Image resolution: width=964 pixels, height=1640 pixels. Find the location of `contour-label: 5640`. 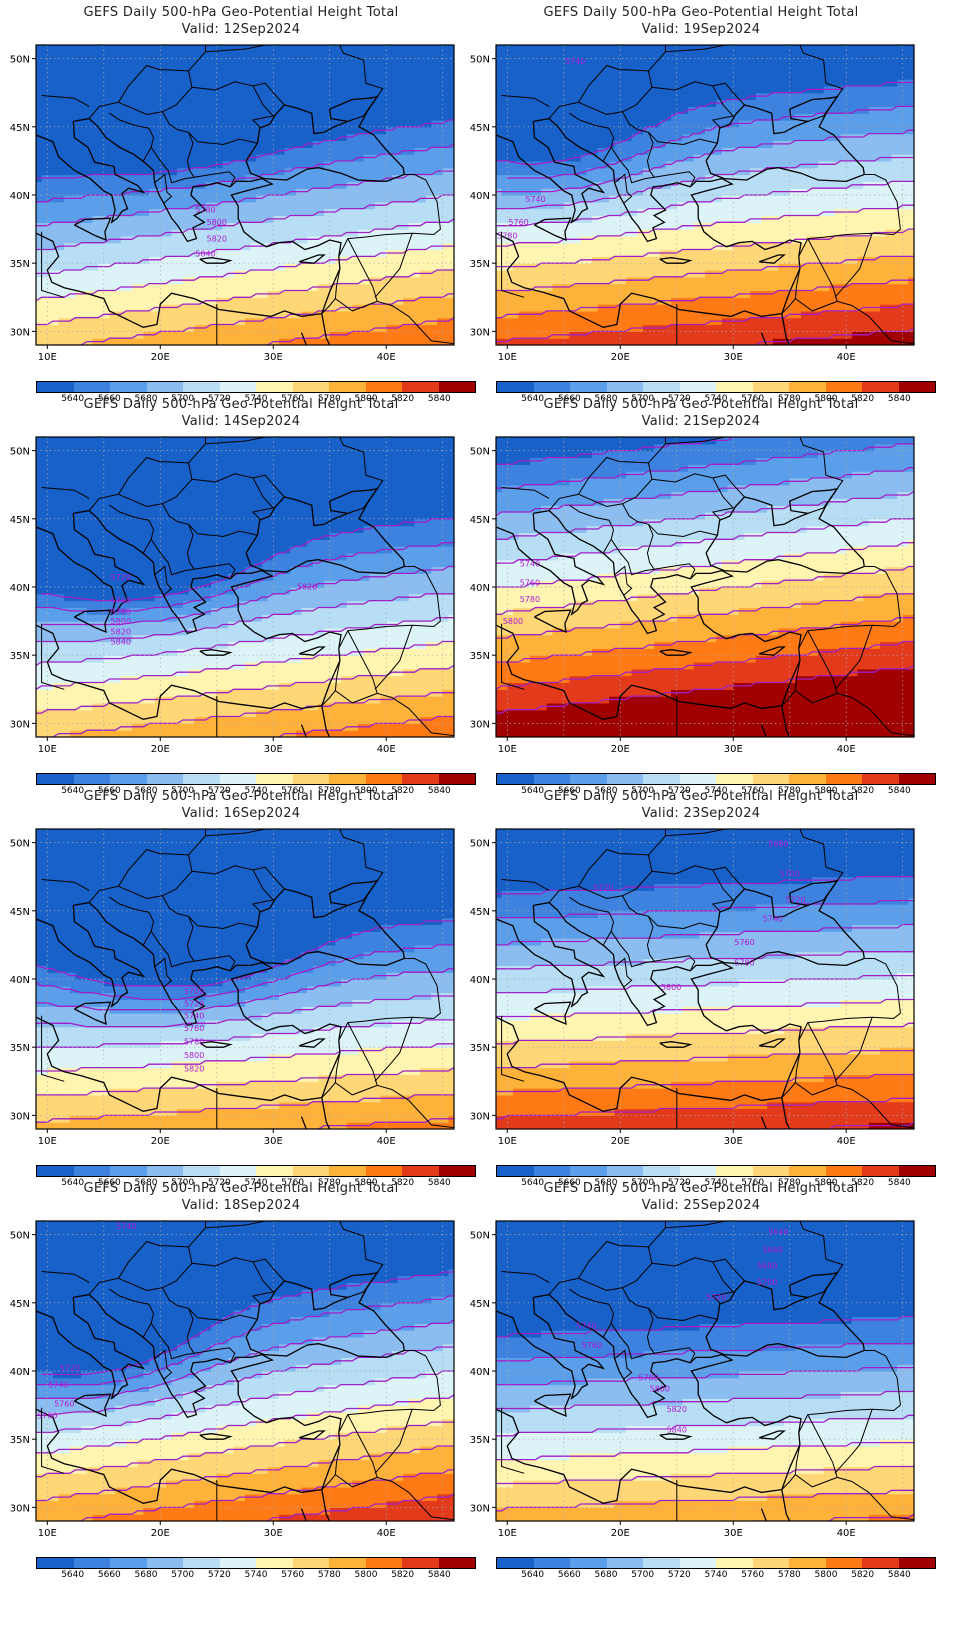

contour-label: 5640 is located at coordinates (778, 1232).